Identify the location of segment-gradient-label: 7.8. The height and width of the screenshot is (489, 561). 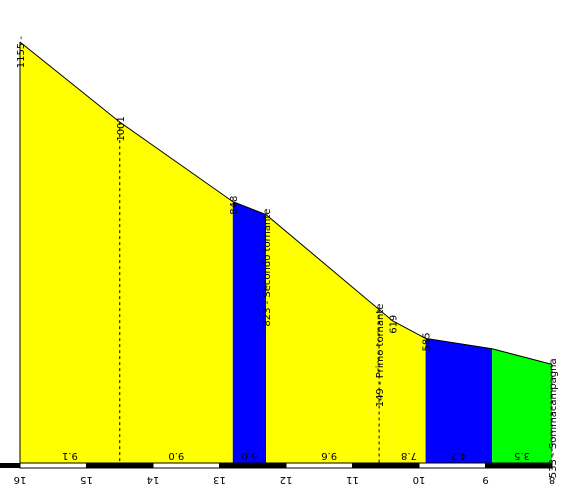
(409, 455).